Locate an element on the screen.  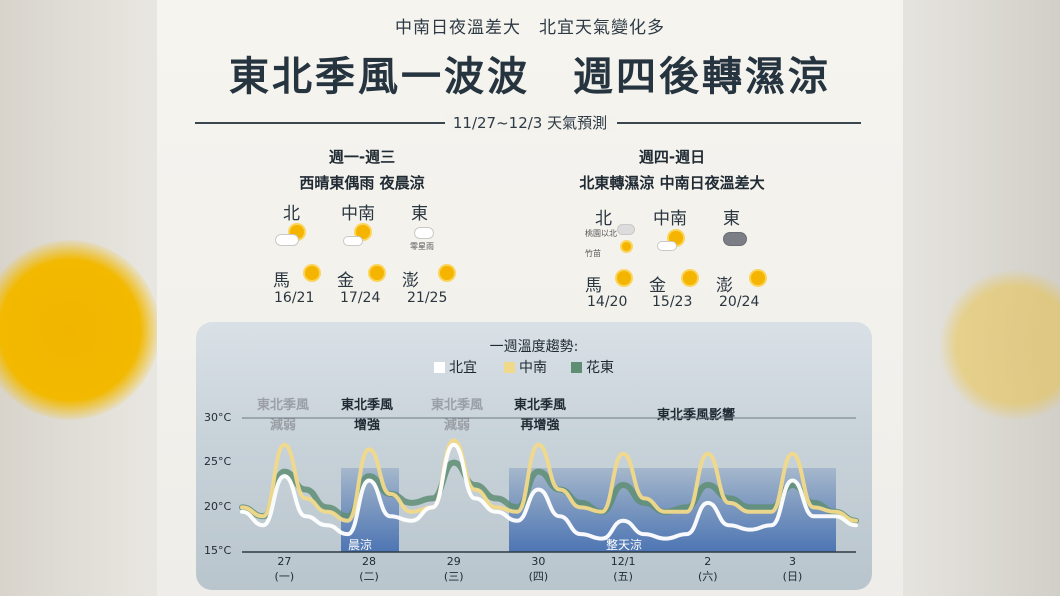
x-tick-label: 2 (六) is located at coordinates (707, 569).